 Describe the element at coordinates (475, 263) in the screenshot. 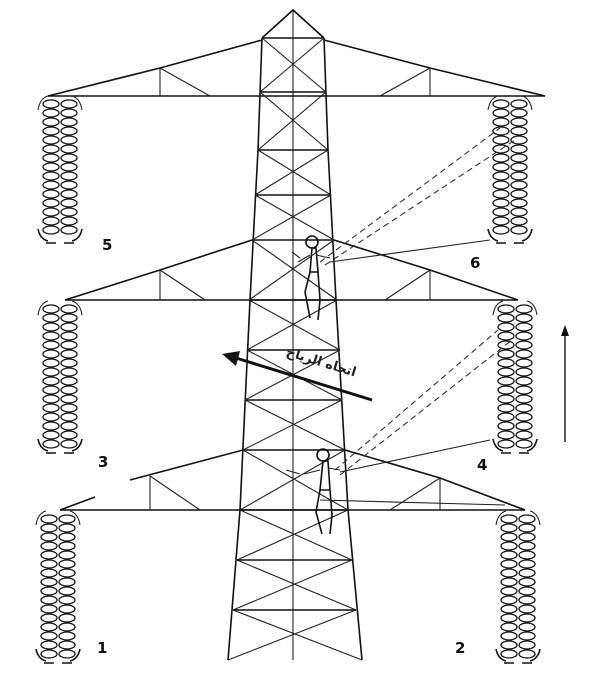

I see `position-label-6: 6` at that location.